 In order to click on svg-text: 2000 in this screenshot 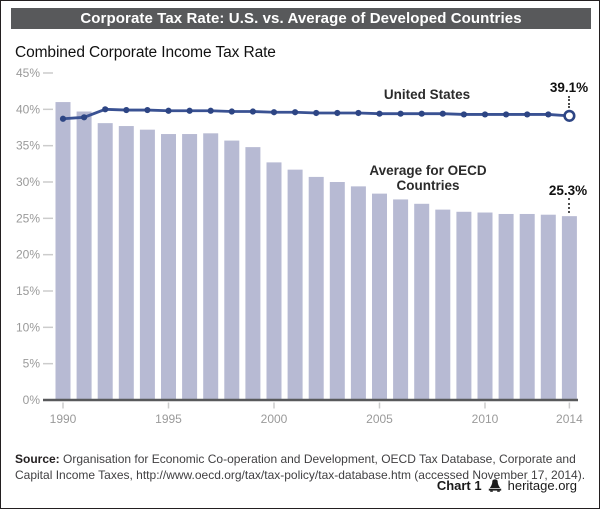, I will do `click(274, 419)`.